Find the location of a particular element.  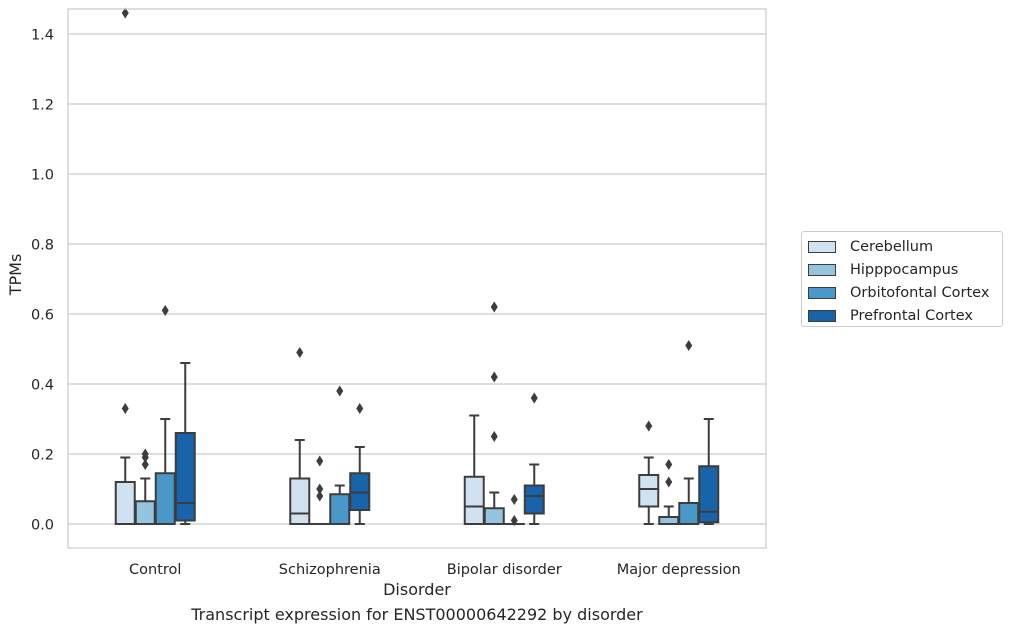

series-prefrontal-cortex is located at coordinates (447, 443).